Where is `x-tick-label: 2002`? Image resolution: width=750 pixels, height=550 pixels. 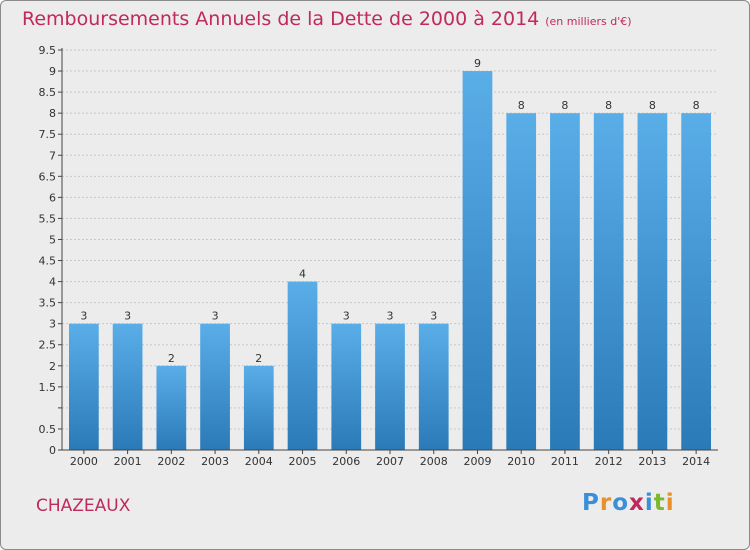 x-tick-label: 2002 is located at coordinates (171, 461).